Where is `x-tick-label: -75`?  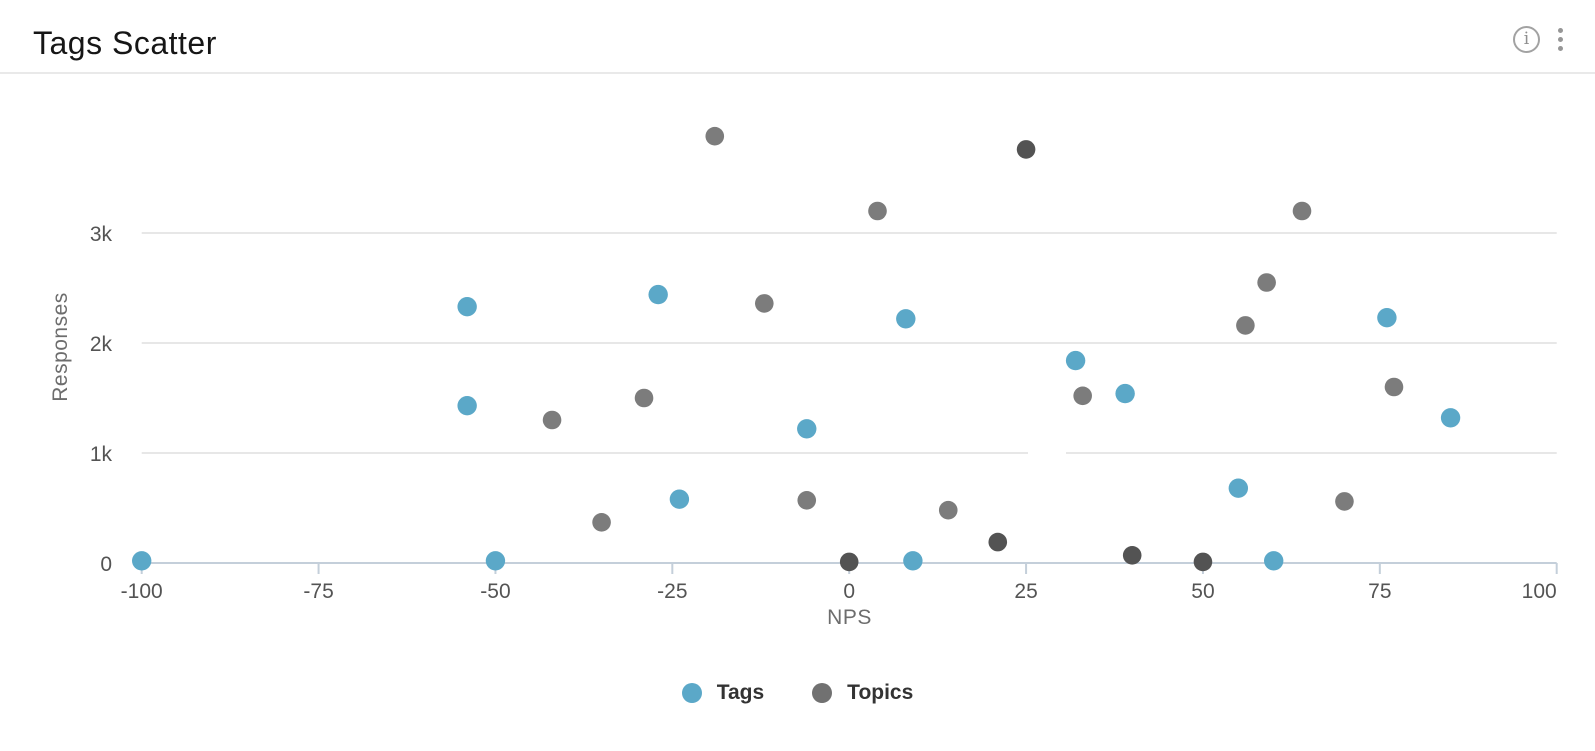 x-tick-label: -75 is located at coordinates (318, 591).